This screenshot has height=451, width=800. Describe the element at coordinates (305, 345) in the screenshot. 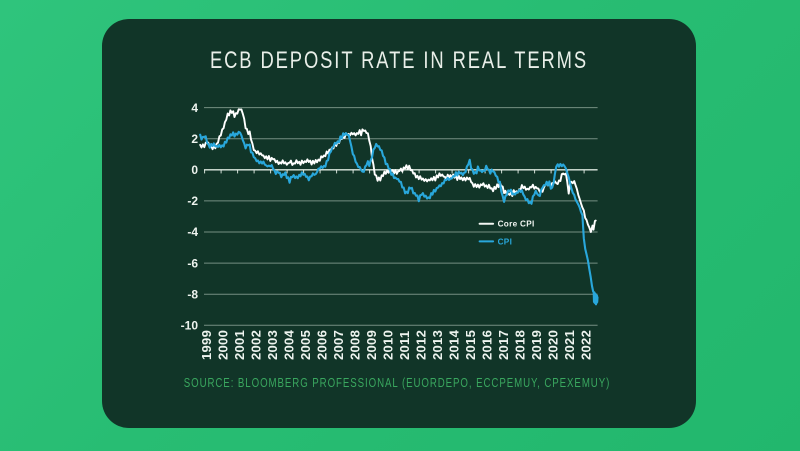

I see `svg-text: 2005` at that location.